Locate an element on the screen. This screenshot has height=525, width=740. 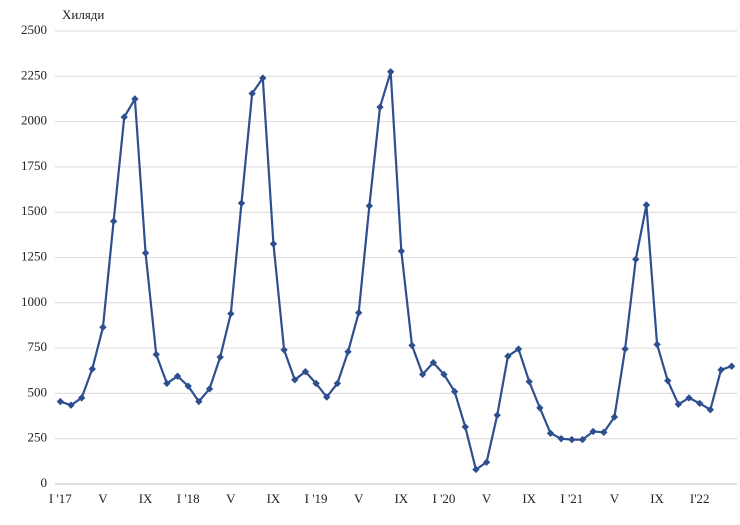
y-tick-label: 2500 is located at coordinates (34, 29).